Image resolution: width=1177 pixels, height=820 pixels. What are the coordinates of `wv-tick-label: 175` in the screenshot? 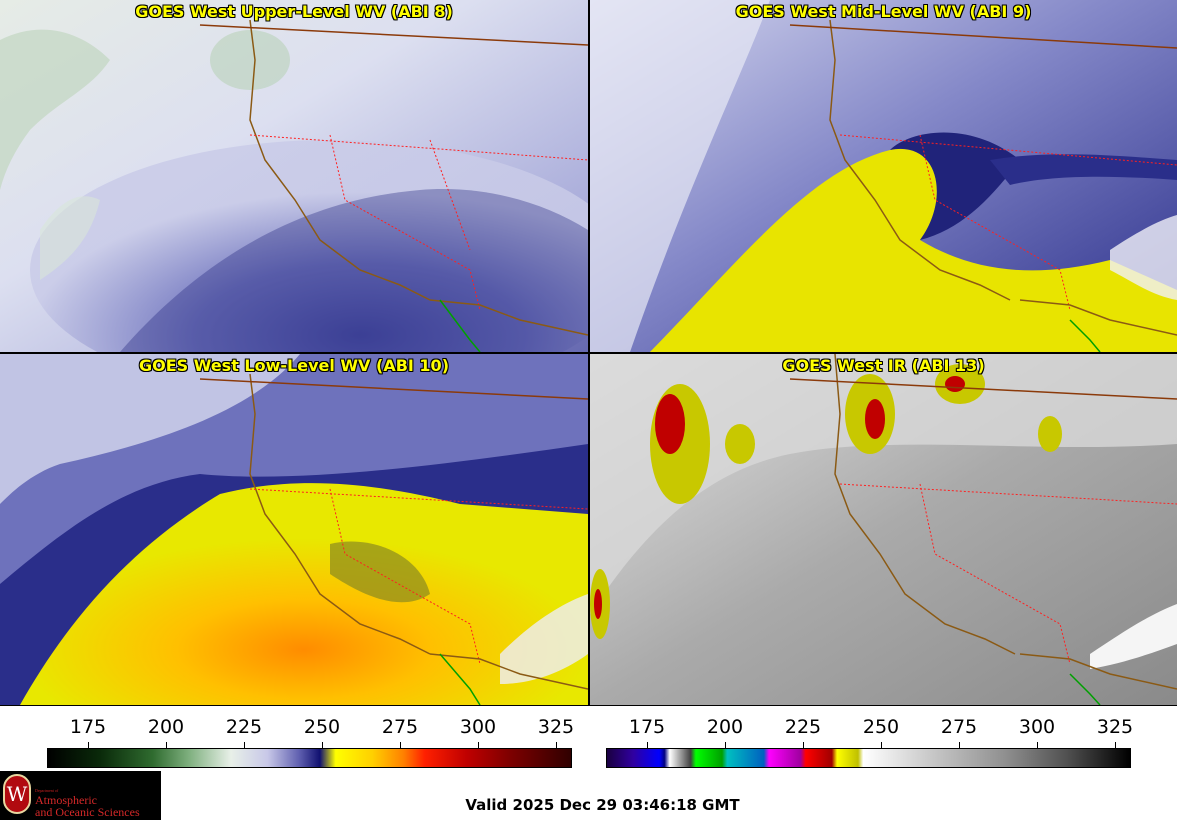 It's located at (88, 727).